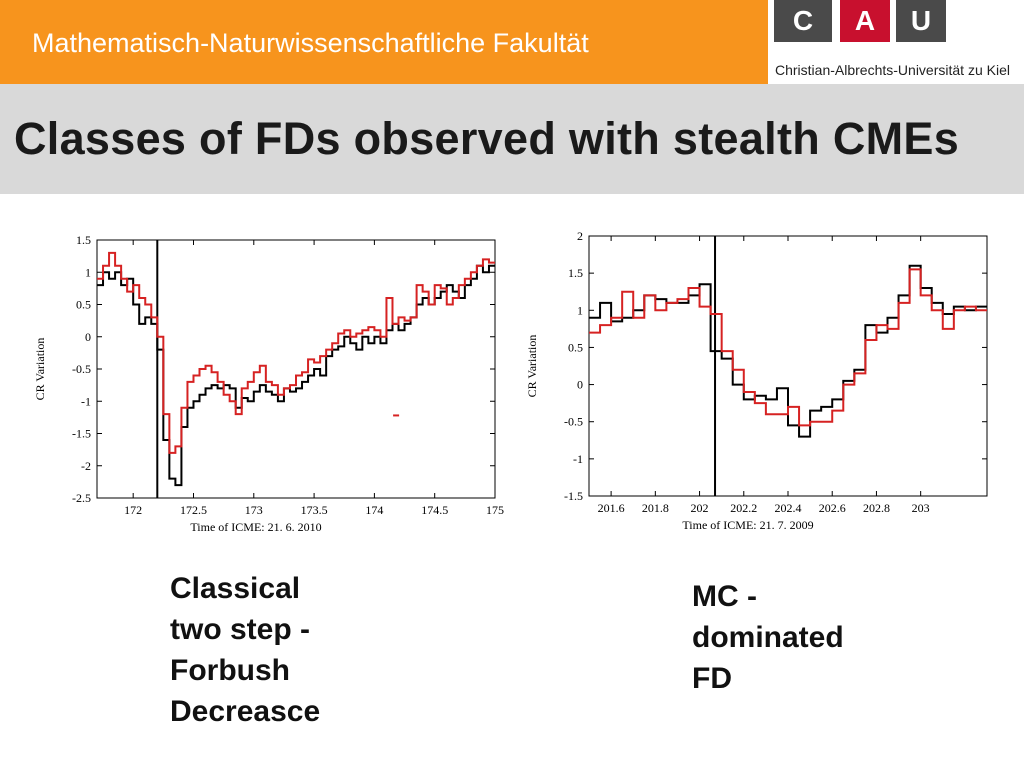 The height and width of the screenshot is (768, 1024). Describe the element at coordinates (240, 629) in the screenshot. I see `caption-left-line-2: two step -` at that location.